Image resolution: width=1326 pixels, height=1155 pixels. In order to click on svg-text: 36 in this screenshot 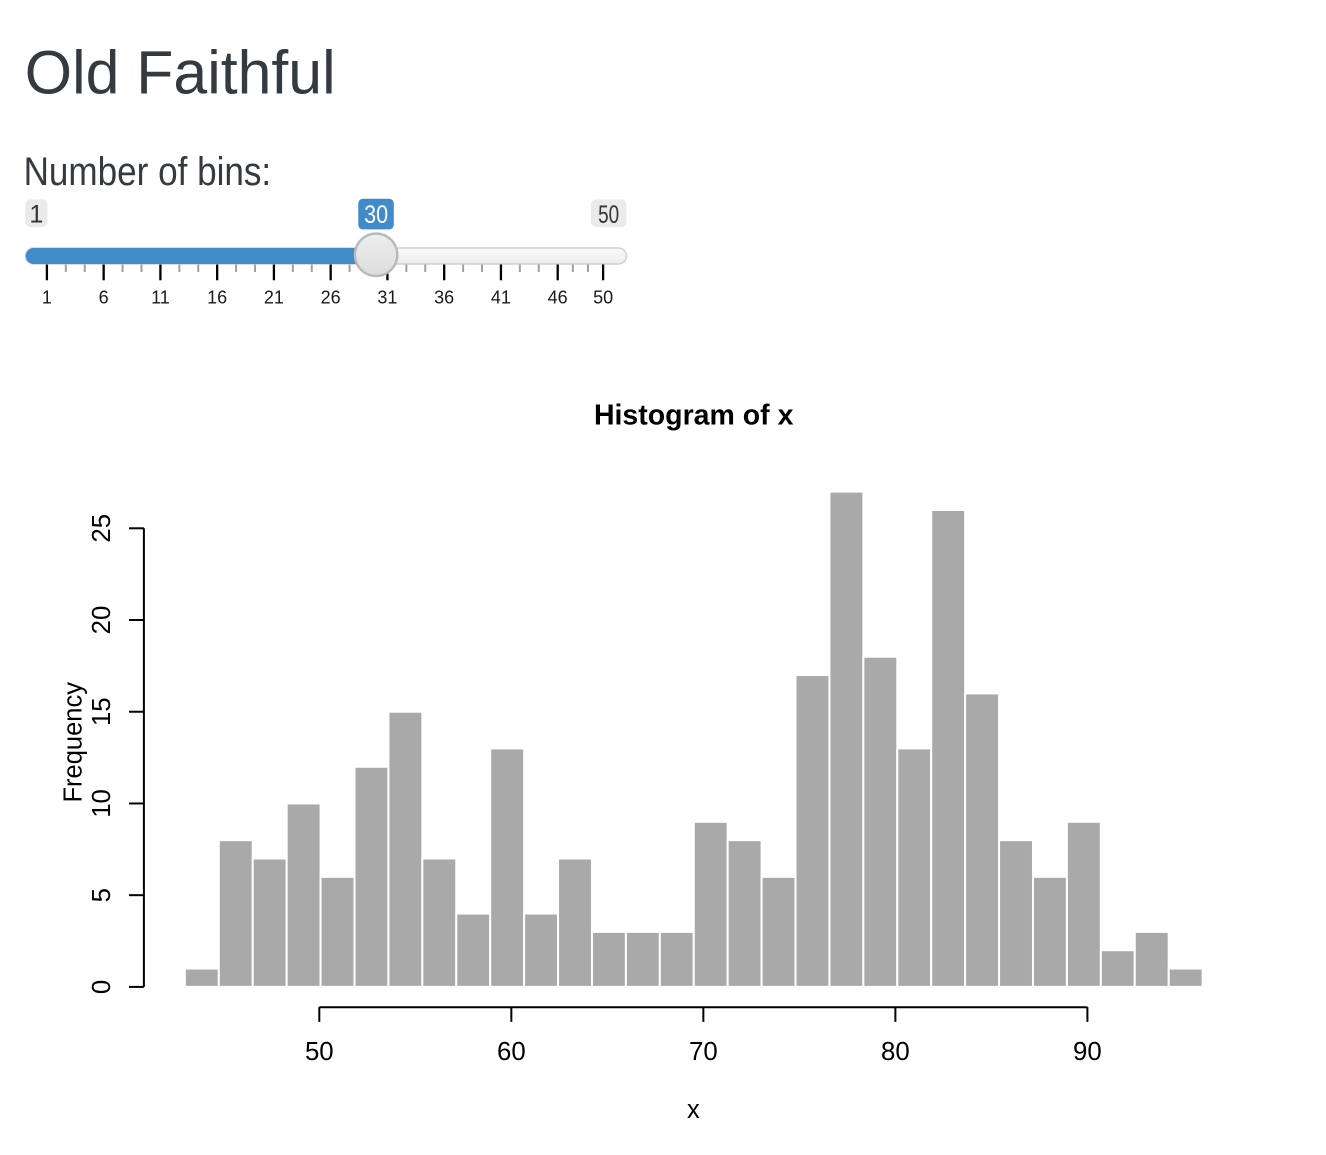, I will do `click(444, 298)`.